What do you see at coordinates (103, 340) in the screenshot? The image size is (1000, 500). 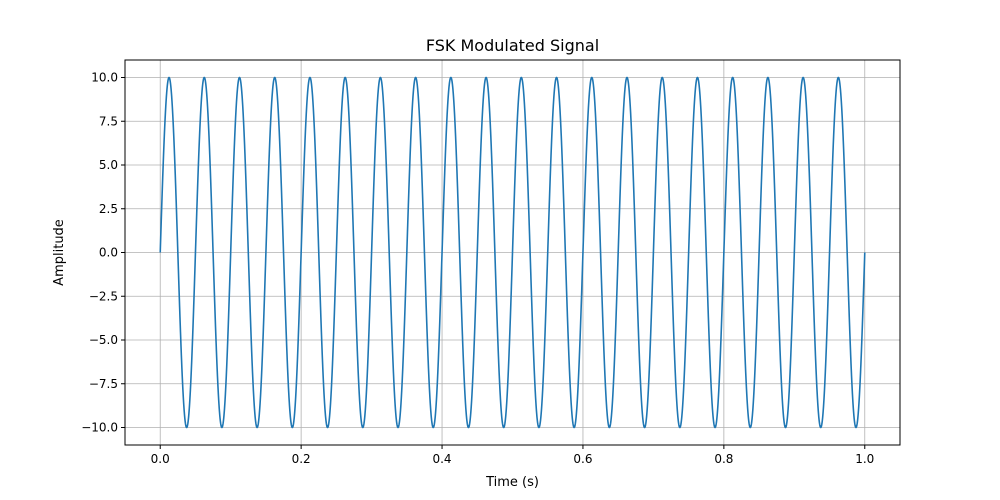 I see `y-tick-label-2: −5.0` at bounding box center [103, 340].